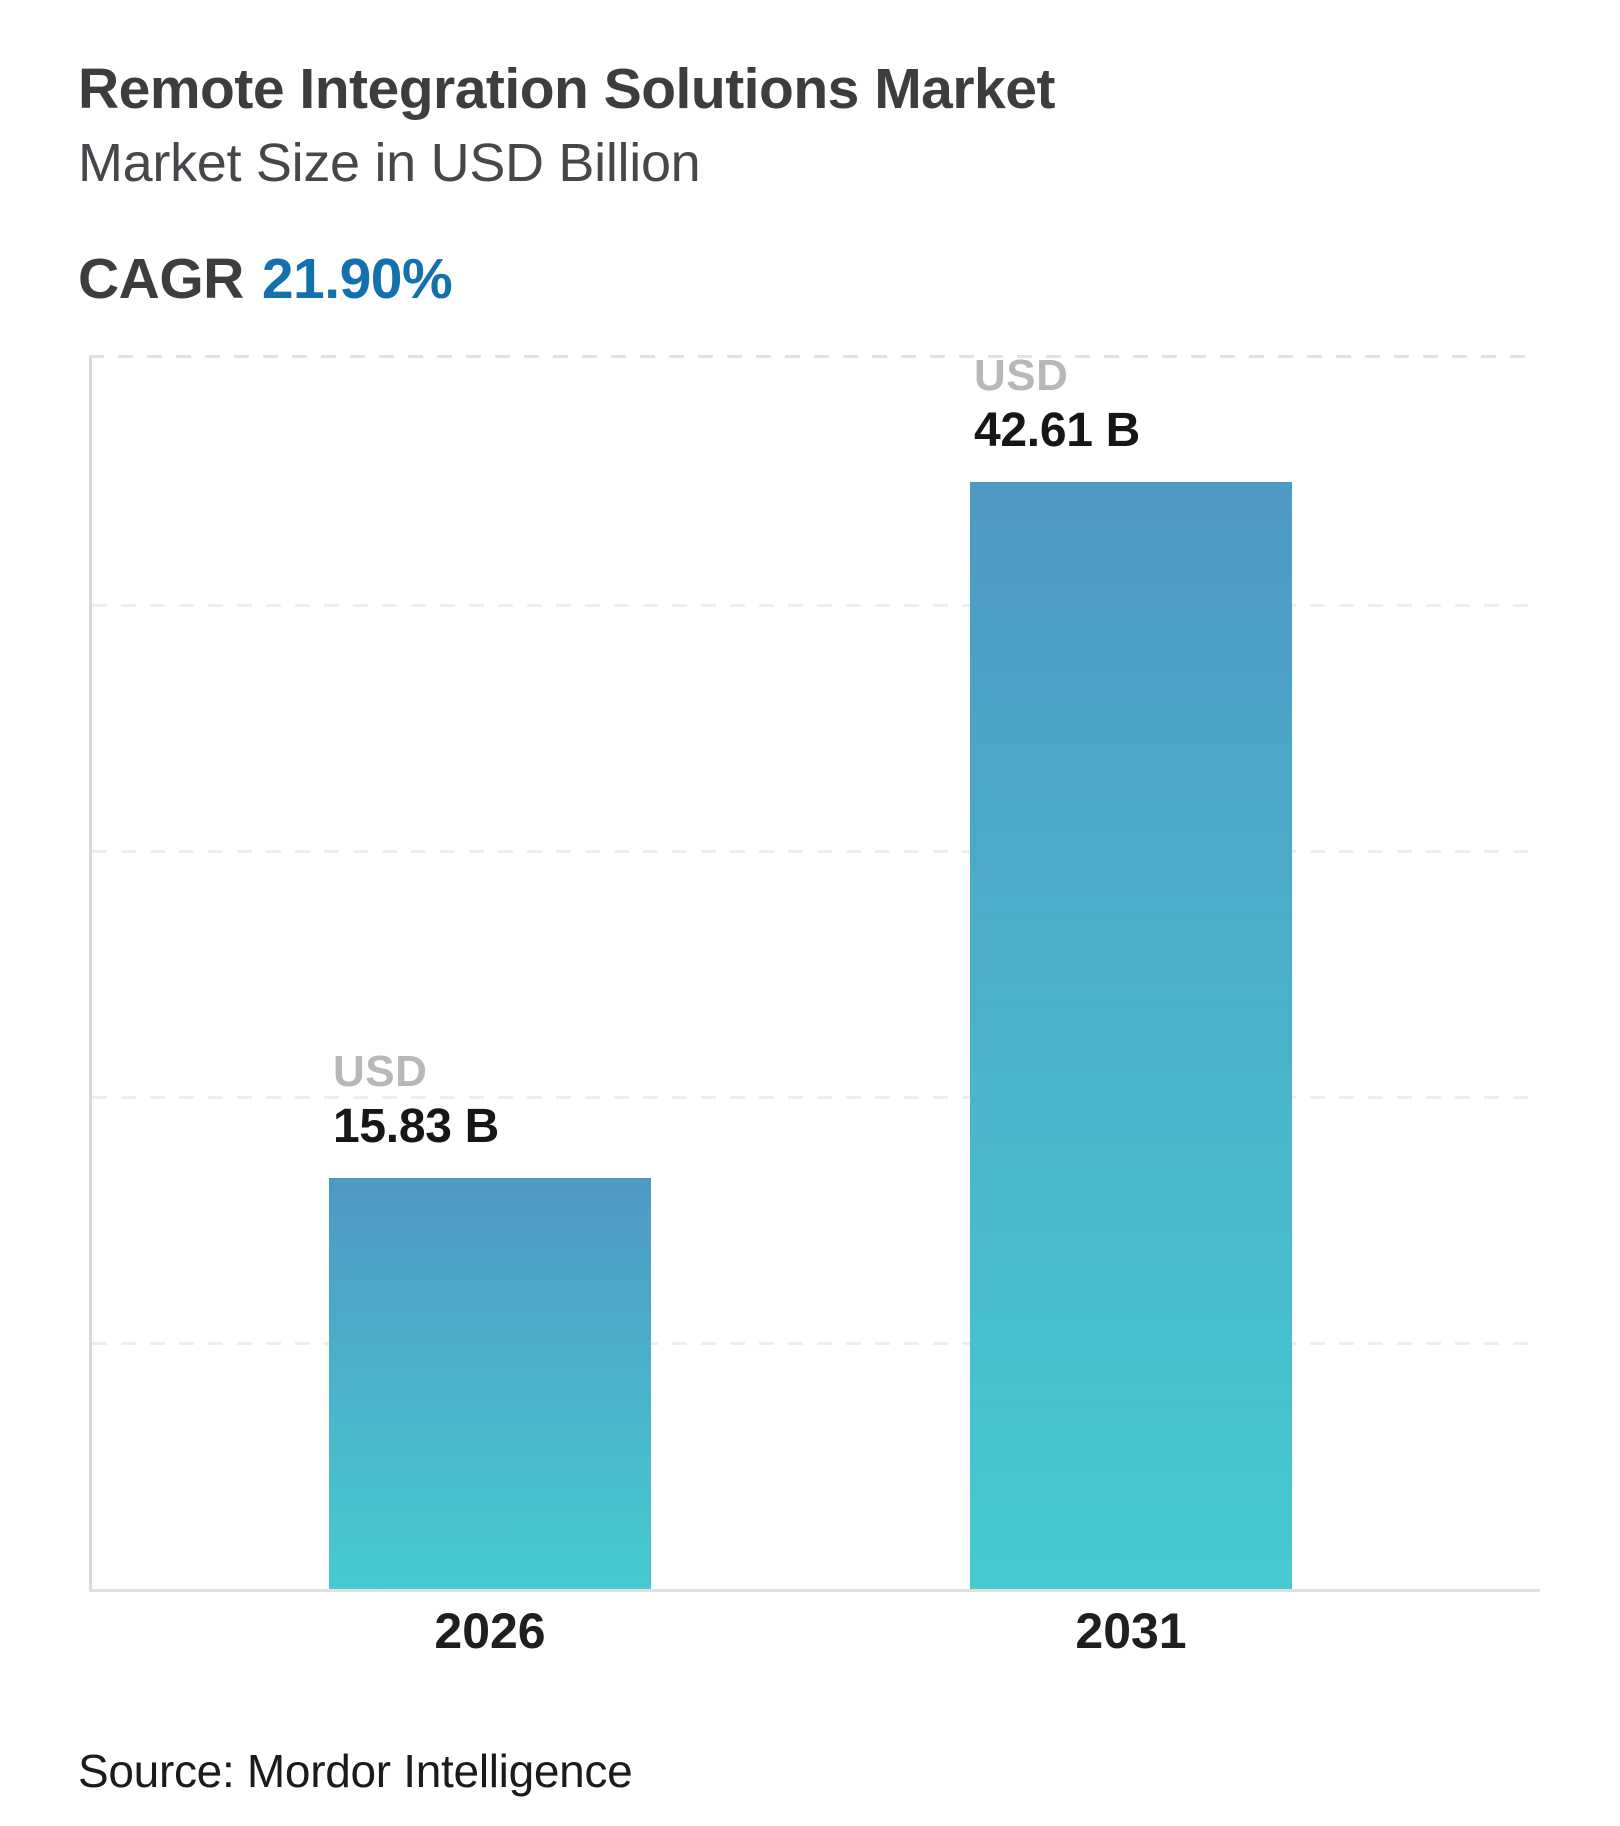  I want to click on x-axis-line, so click(814, 1590).